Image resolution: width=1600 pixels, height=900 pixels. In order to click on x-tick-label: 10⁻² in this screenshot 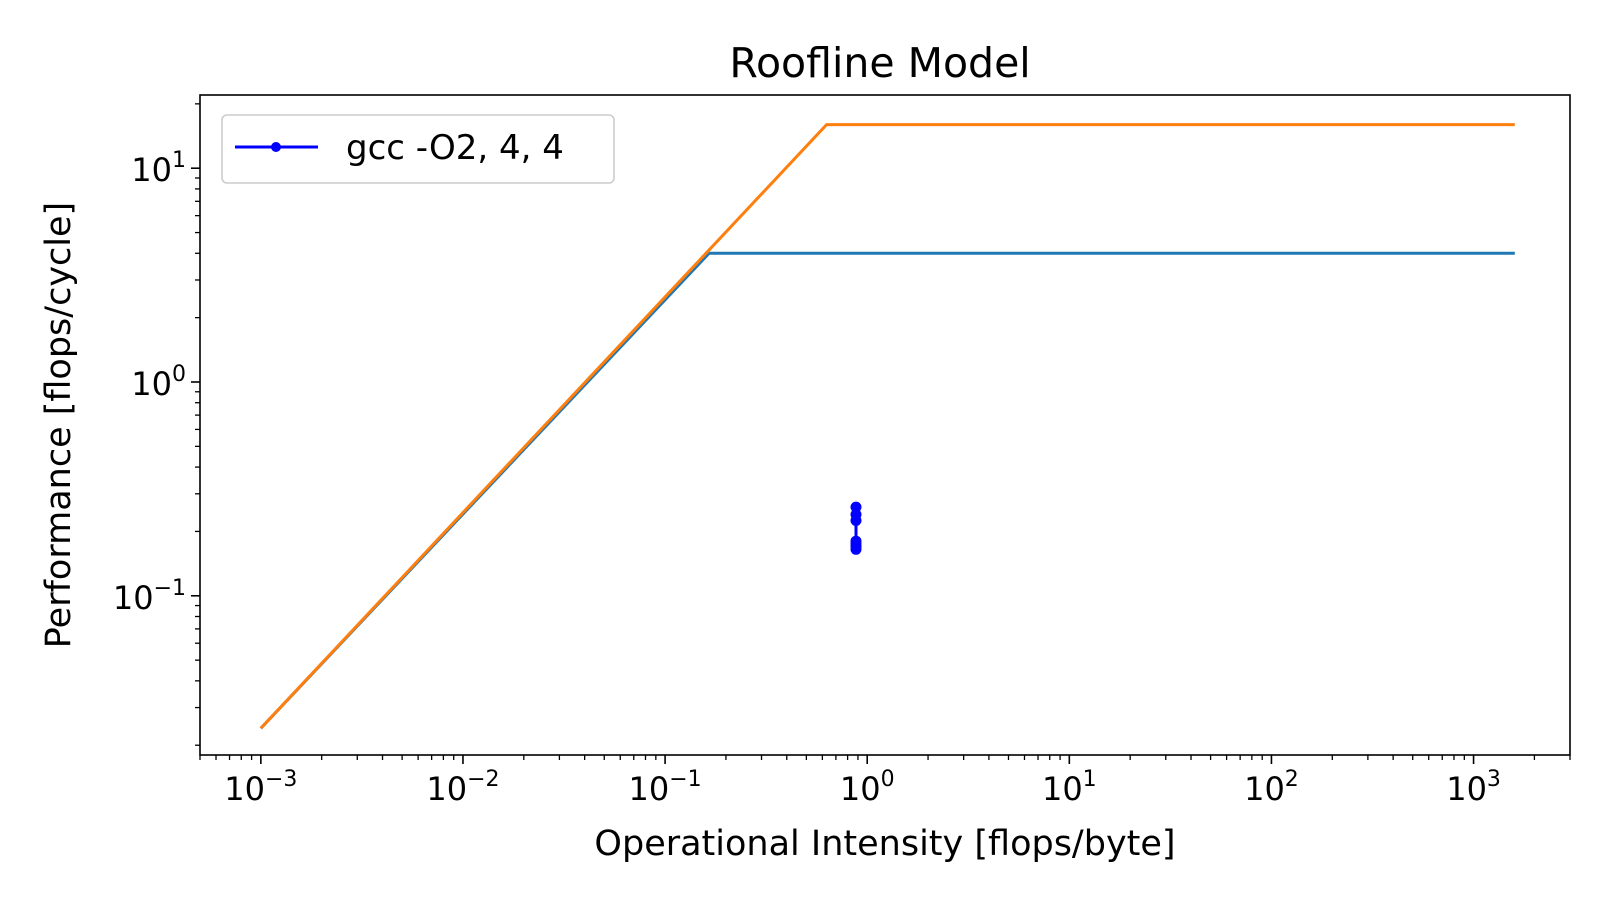, I will do `click(462, 787)`.